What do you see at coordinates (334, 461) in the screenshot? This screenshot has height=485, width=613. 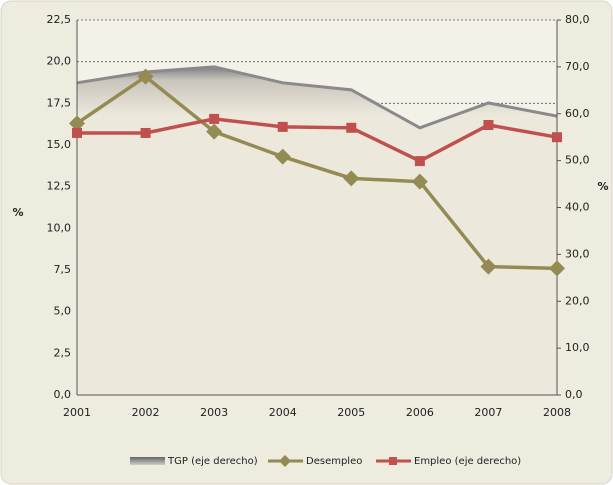 I see `legend-label: Desempleo` at bounding box center [334, 461].